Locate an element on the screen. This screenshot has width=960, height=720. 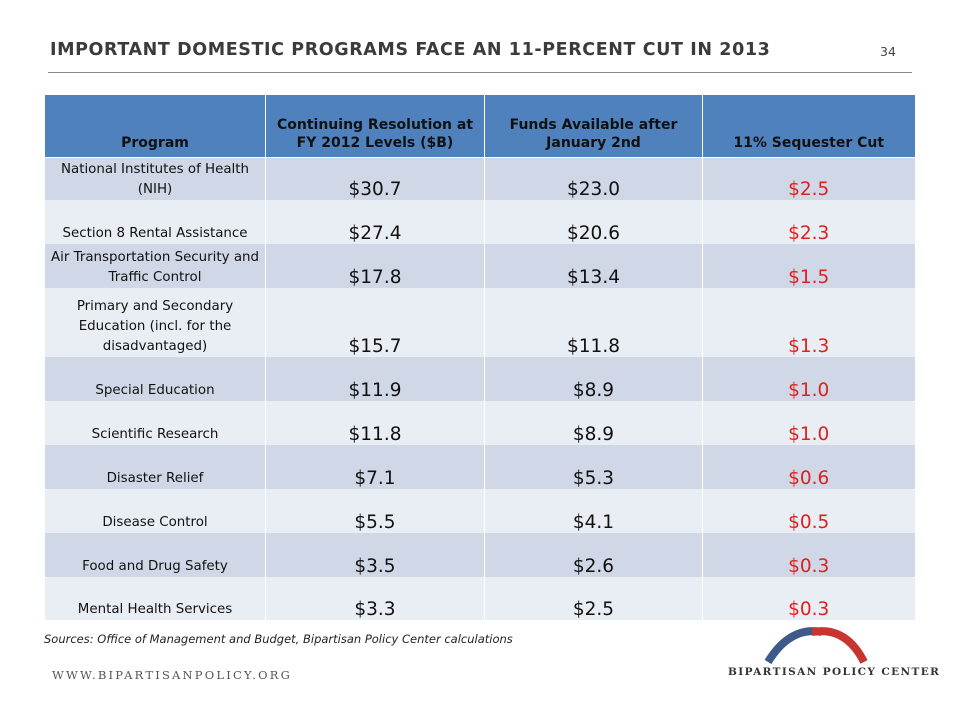
column-header-funds-available: Funds Available after January 2nd is located at coordinates (593, 126).